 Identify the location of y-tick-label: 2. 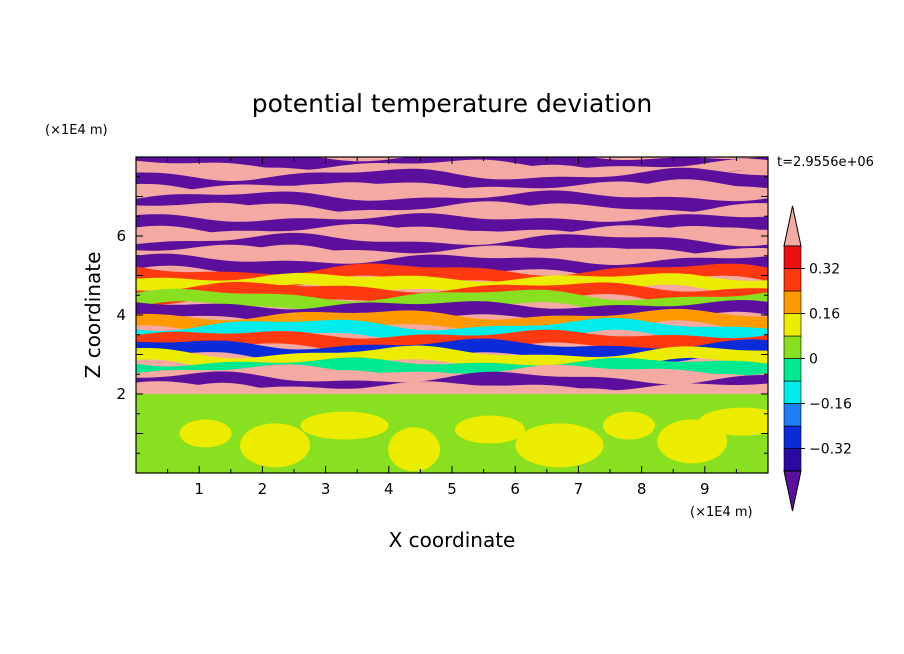
(121, 394).